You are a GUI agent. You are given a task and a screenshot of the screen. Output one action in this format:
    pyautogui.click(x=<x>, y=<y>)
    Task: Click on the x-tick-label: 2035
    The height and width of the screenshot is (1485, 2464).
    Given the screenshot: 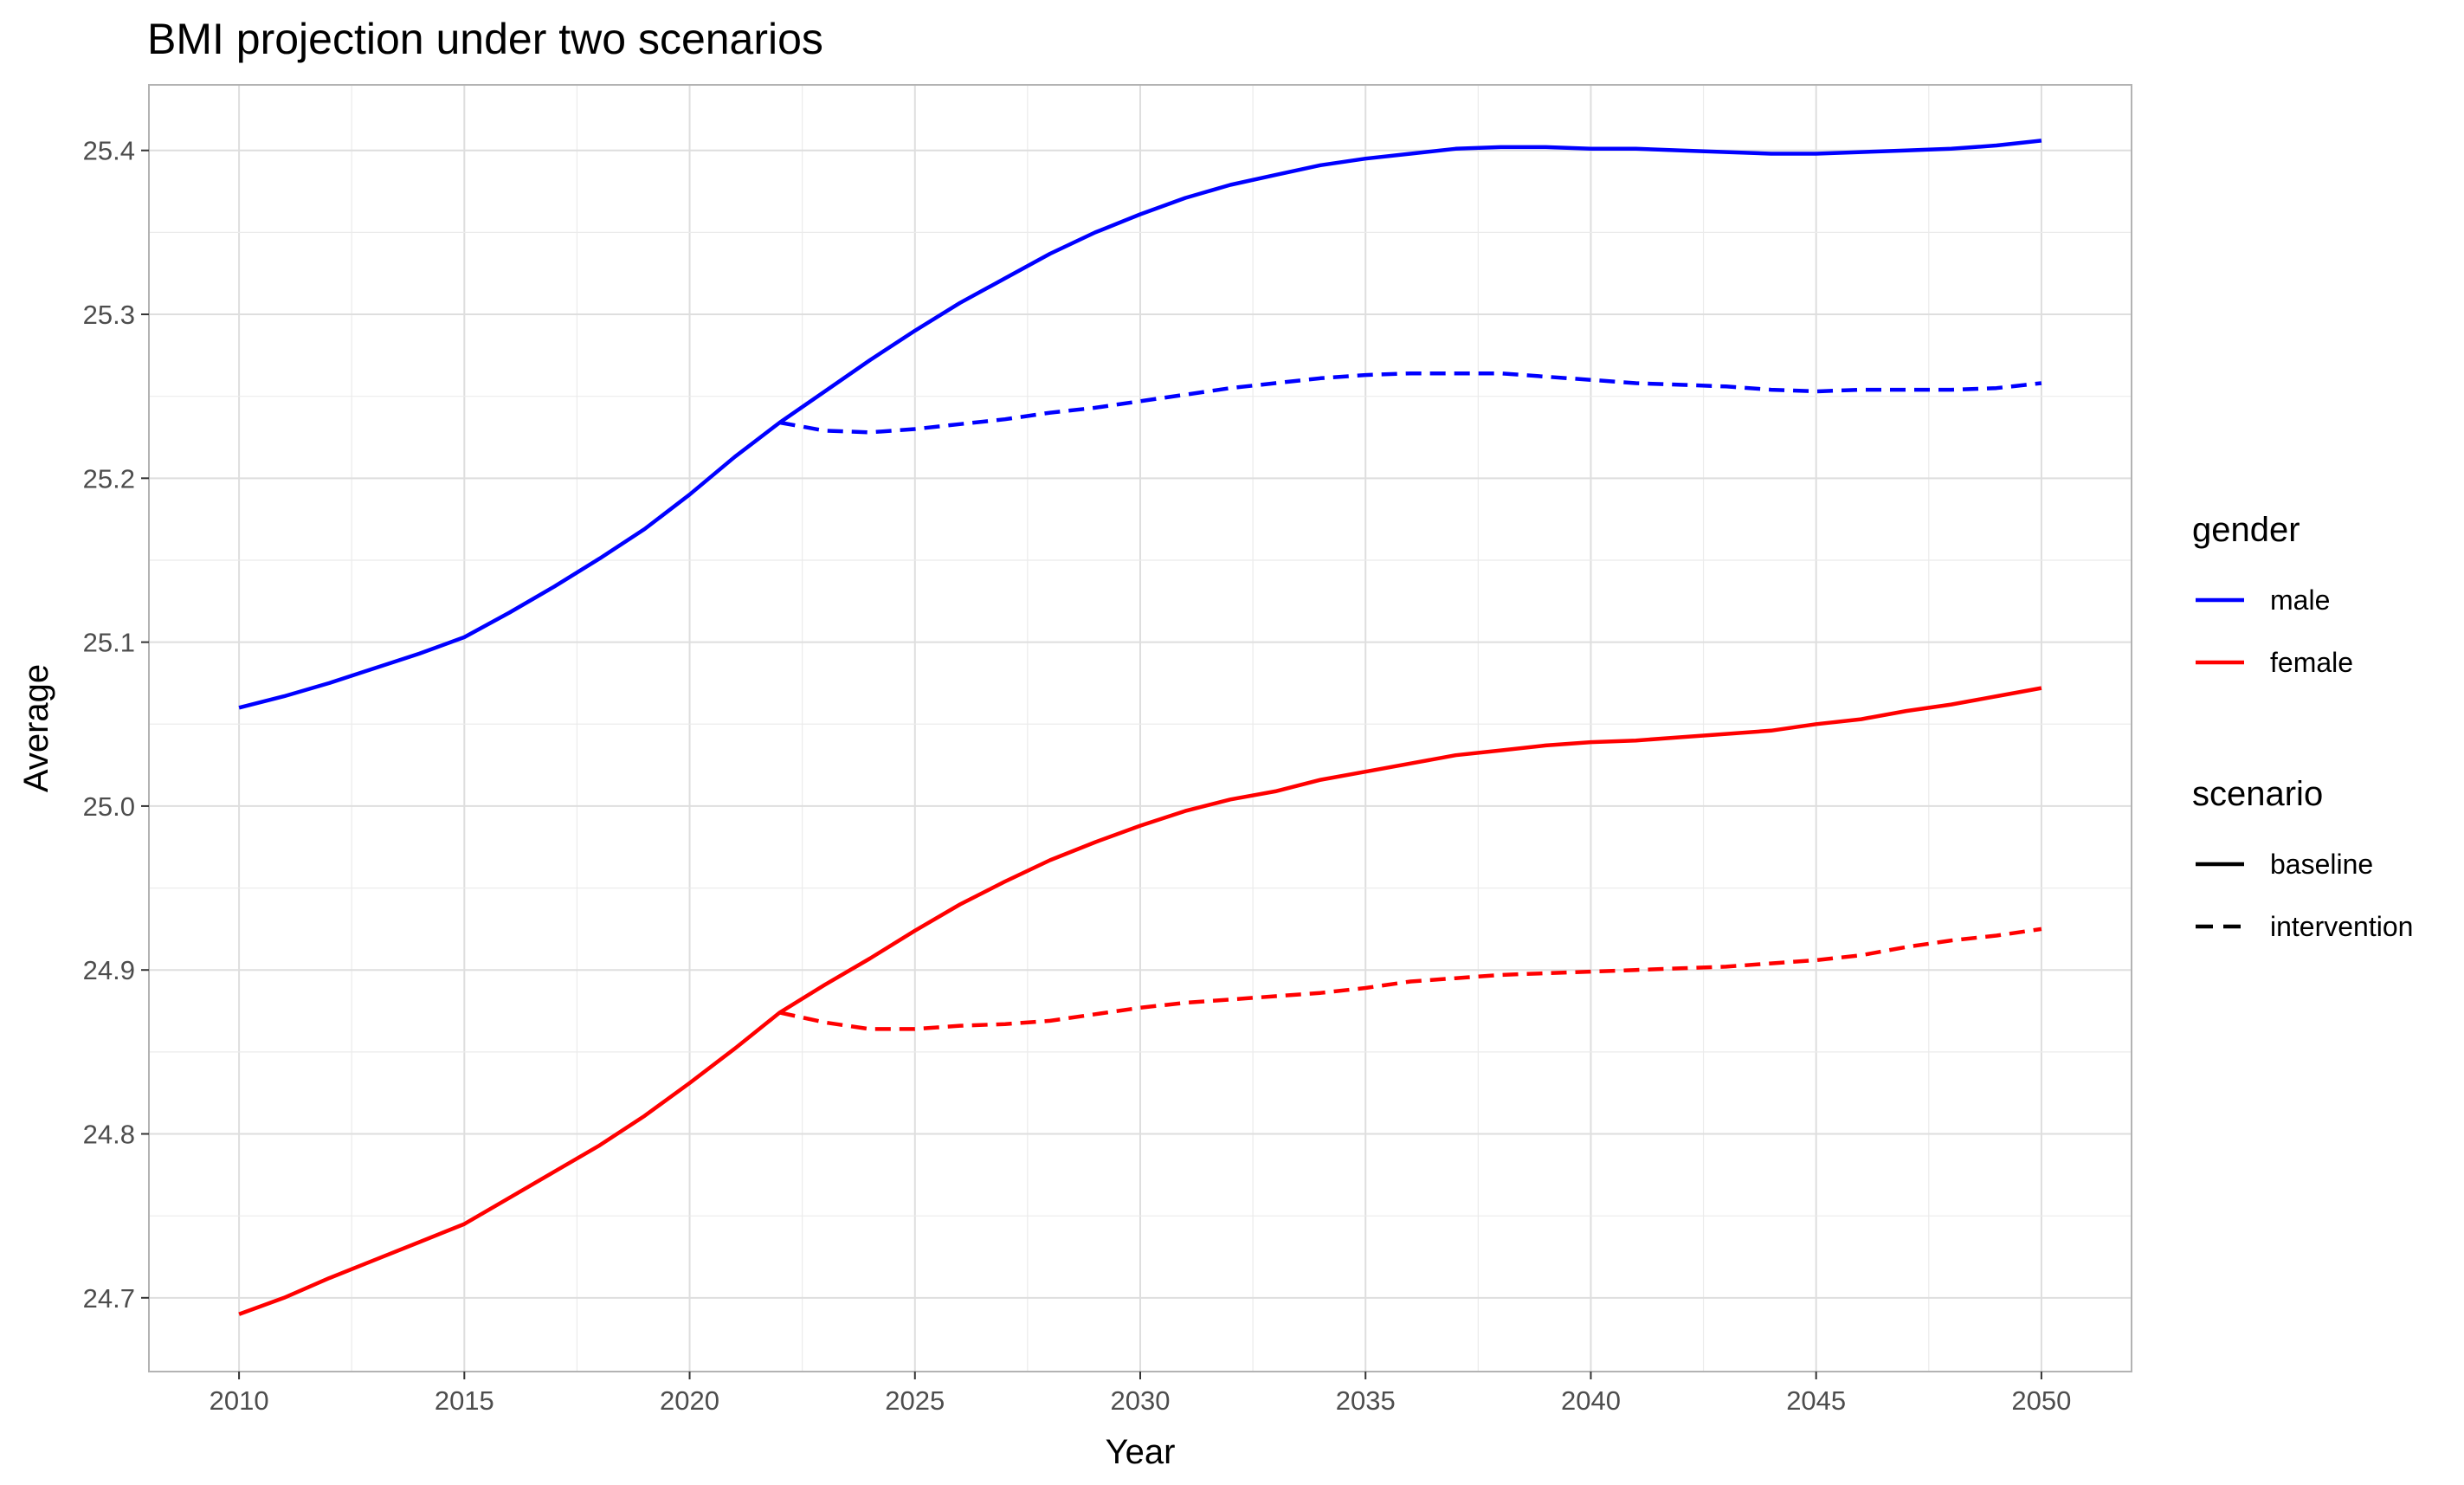 What is the action you would take?
    pyautogui.click(x=1366, y=1400)
    